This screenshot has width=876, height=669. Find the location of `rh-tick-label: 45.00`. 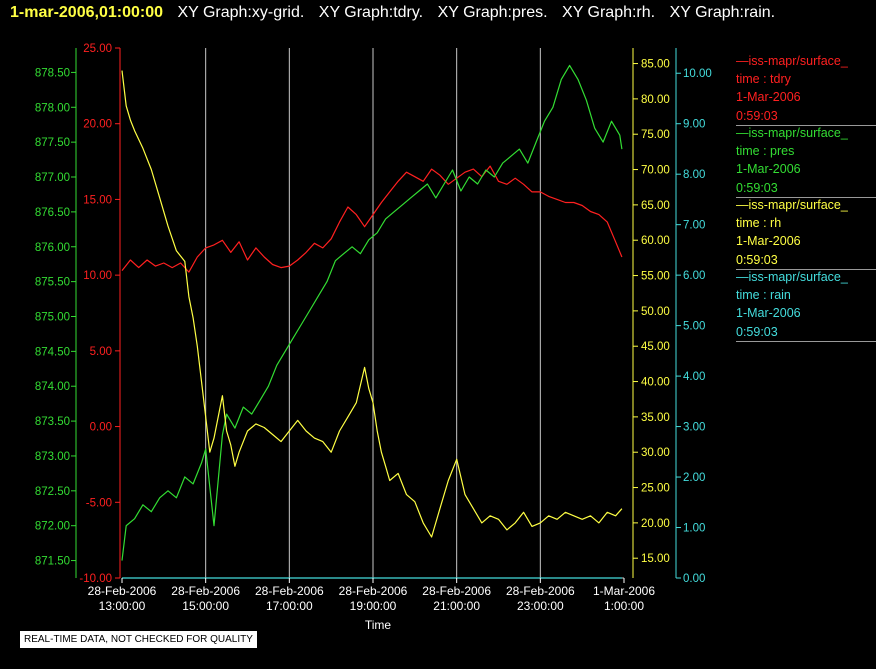

rh-tick-label: 45.00 is located at coordinates (655, 347).